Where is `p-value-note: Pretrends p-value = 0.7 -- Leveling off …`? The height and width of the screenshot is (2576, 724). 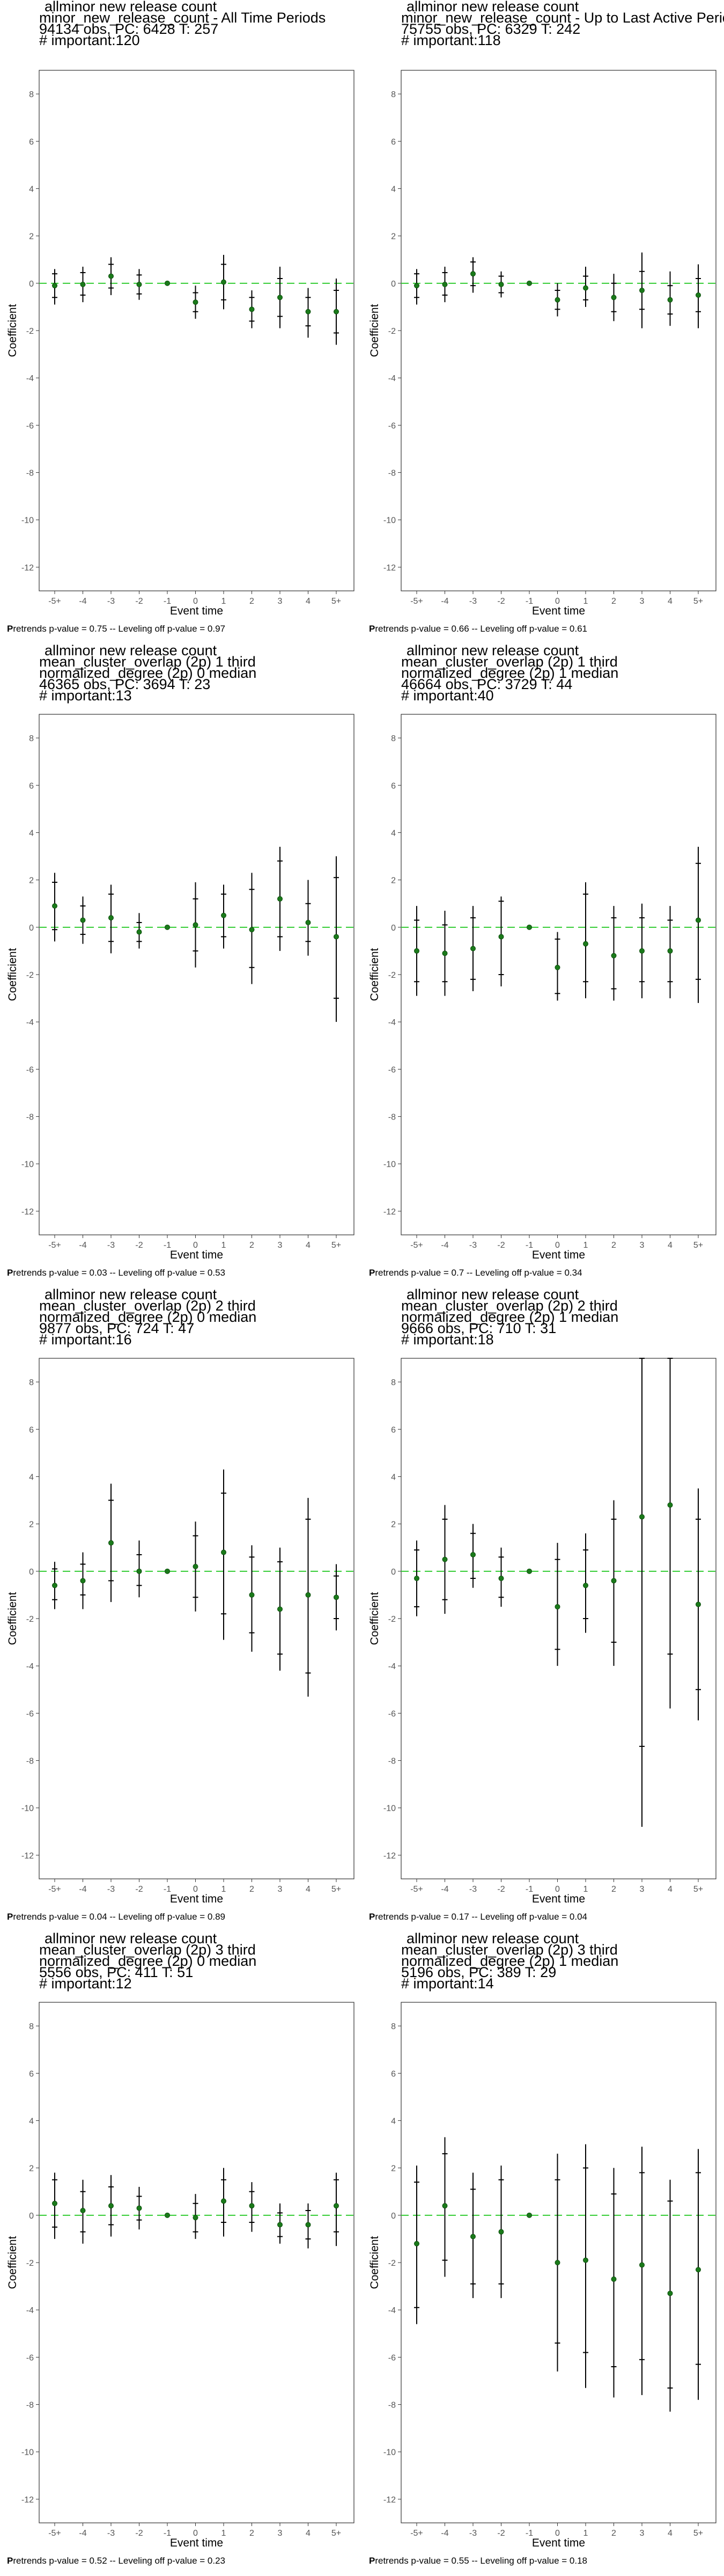 p-value-note: Pretrends p-value = 0.7 -- Leveling off … is located at coordinates (475, 1273).